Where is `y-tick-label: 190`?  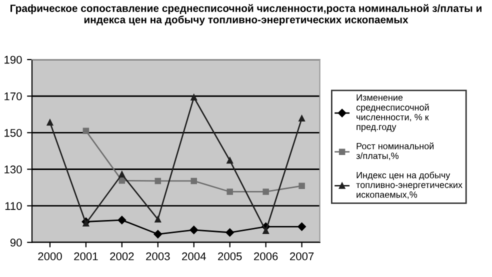 y-tick-label: 190 is located at coordinates (13, 60).